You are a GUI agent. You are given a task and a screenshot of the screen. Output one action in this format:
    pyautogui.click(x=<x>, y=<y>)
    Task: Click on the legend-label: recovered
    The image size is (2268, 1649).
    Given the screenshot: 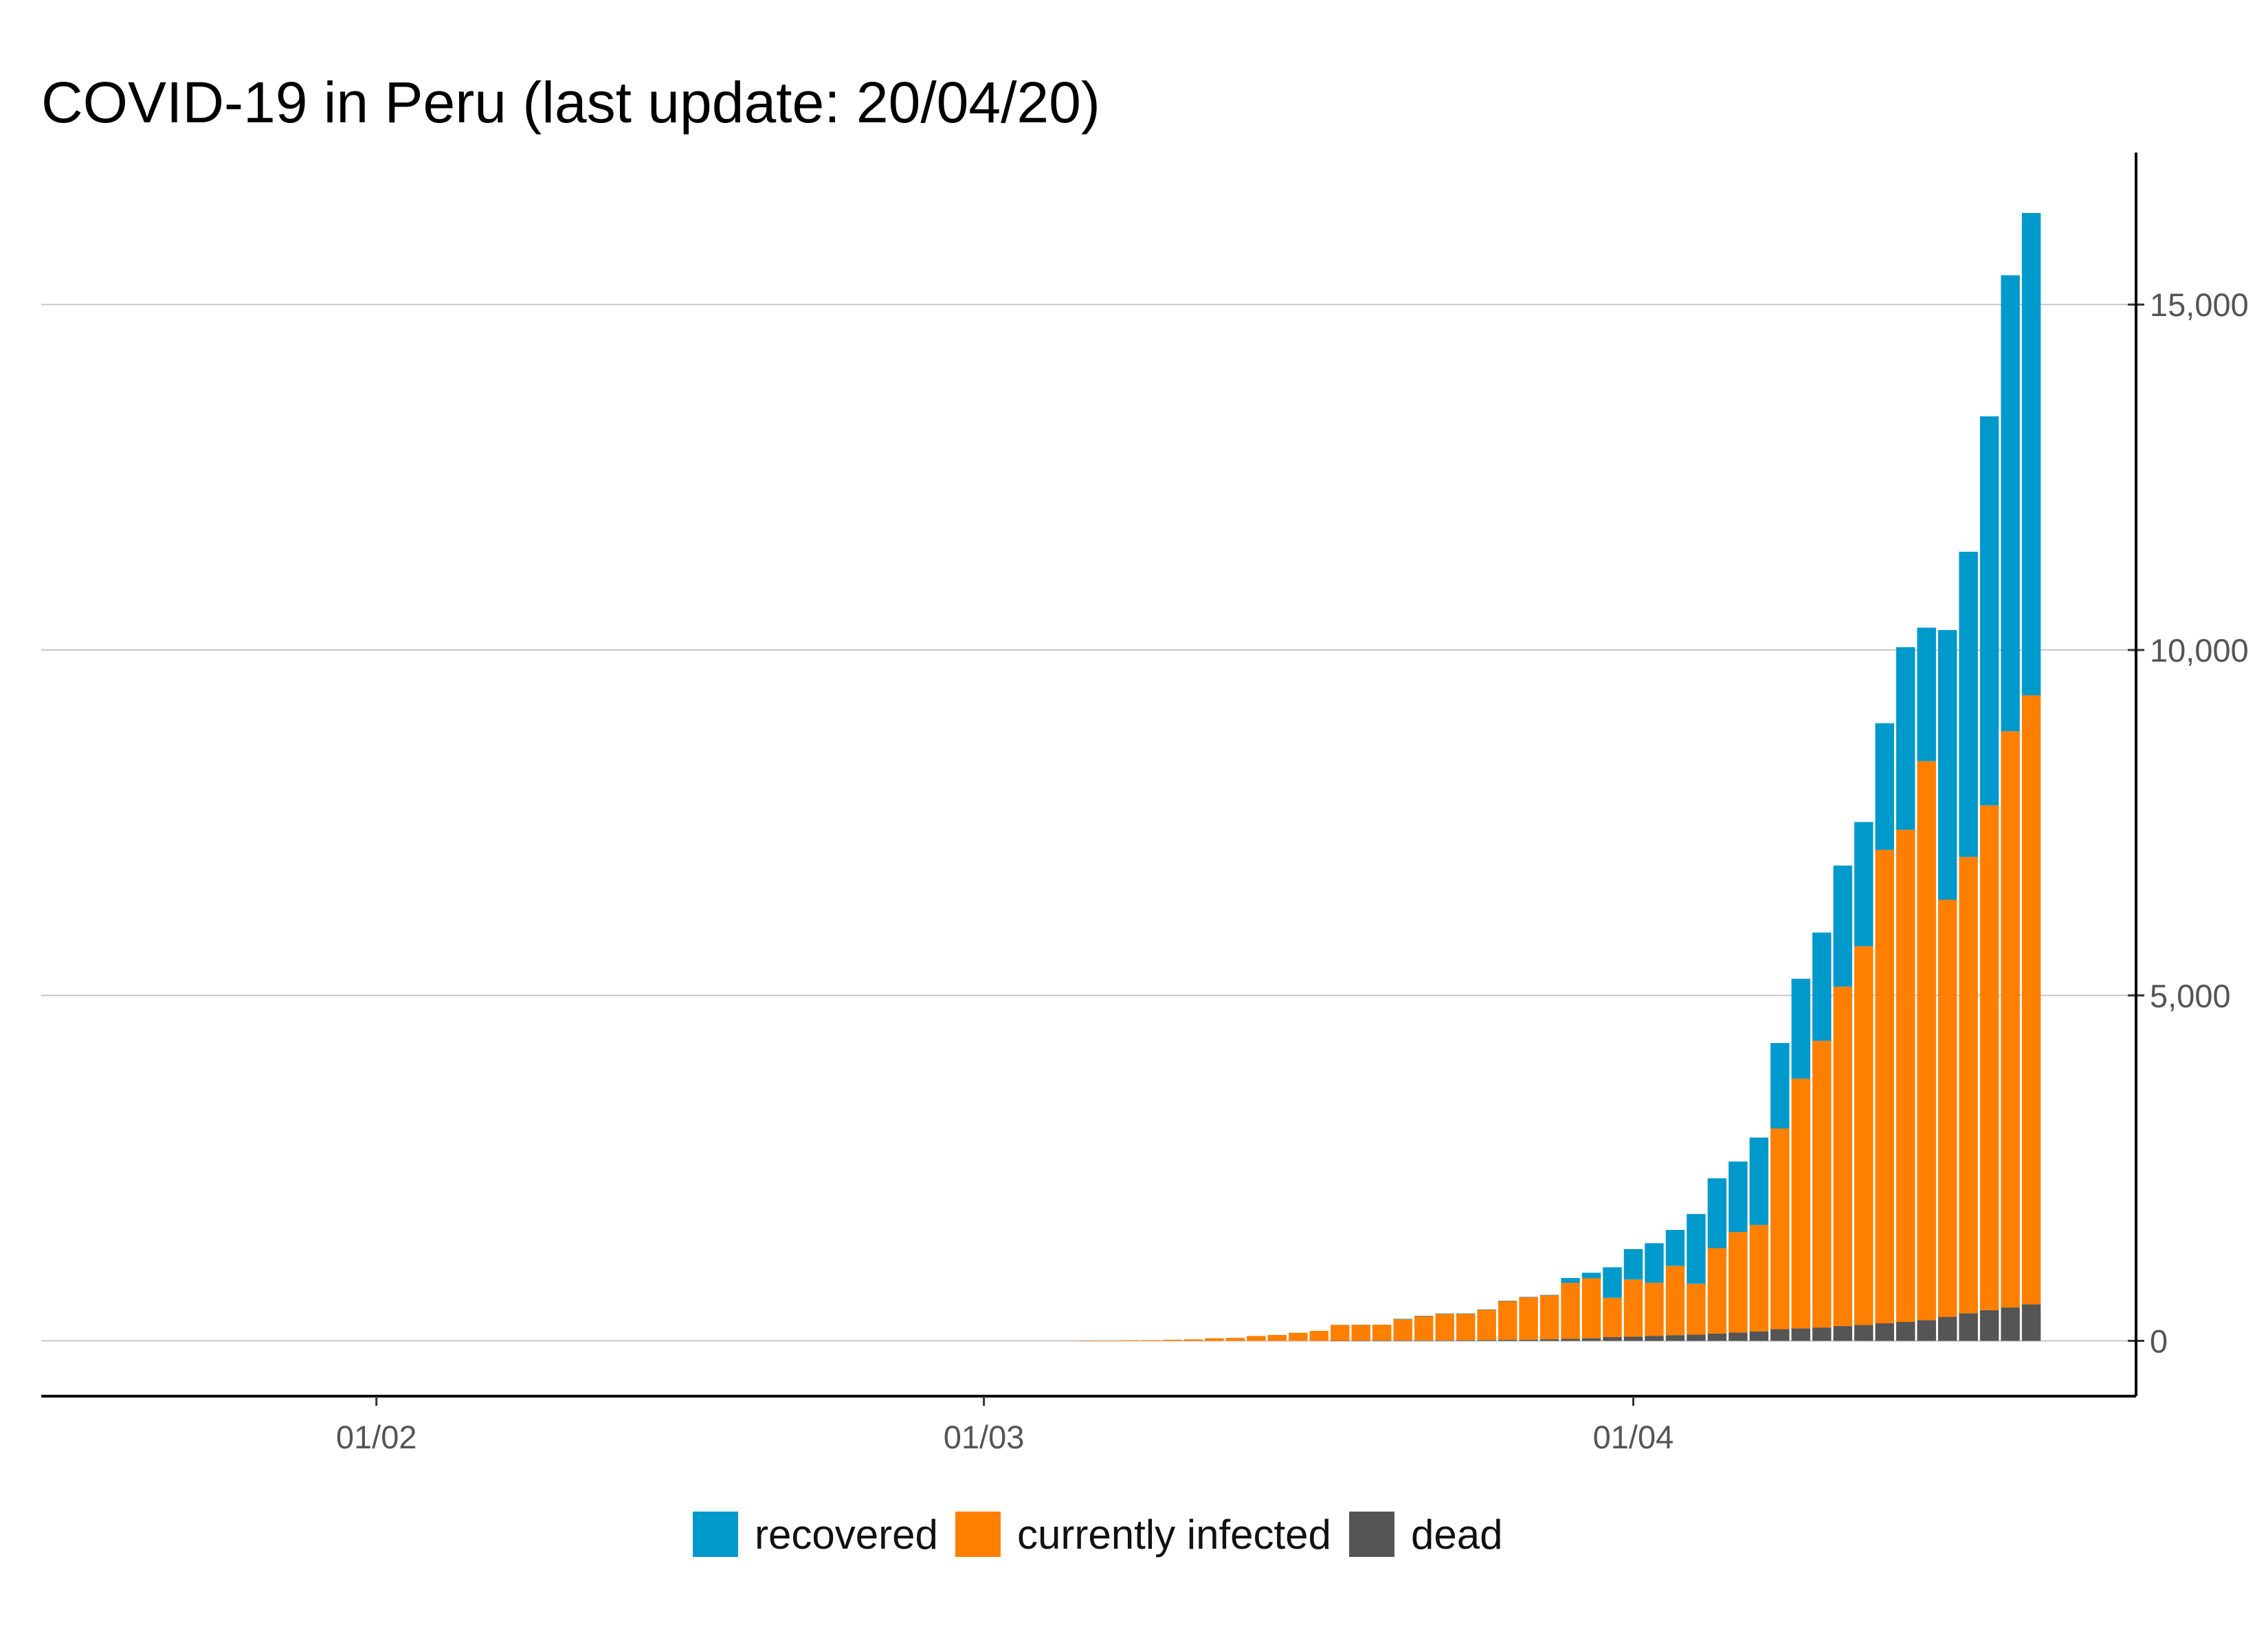 What is the action you would take?
    pyautogui.click(x=847, y=1535)
    